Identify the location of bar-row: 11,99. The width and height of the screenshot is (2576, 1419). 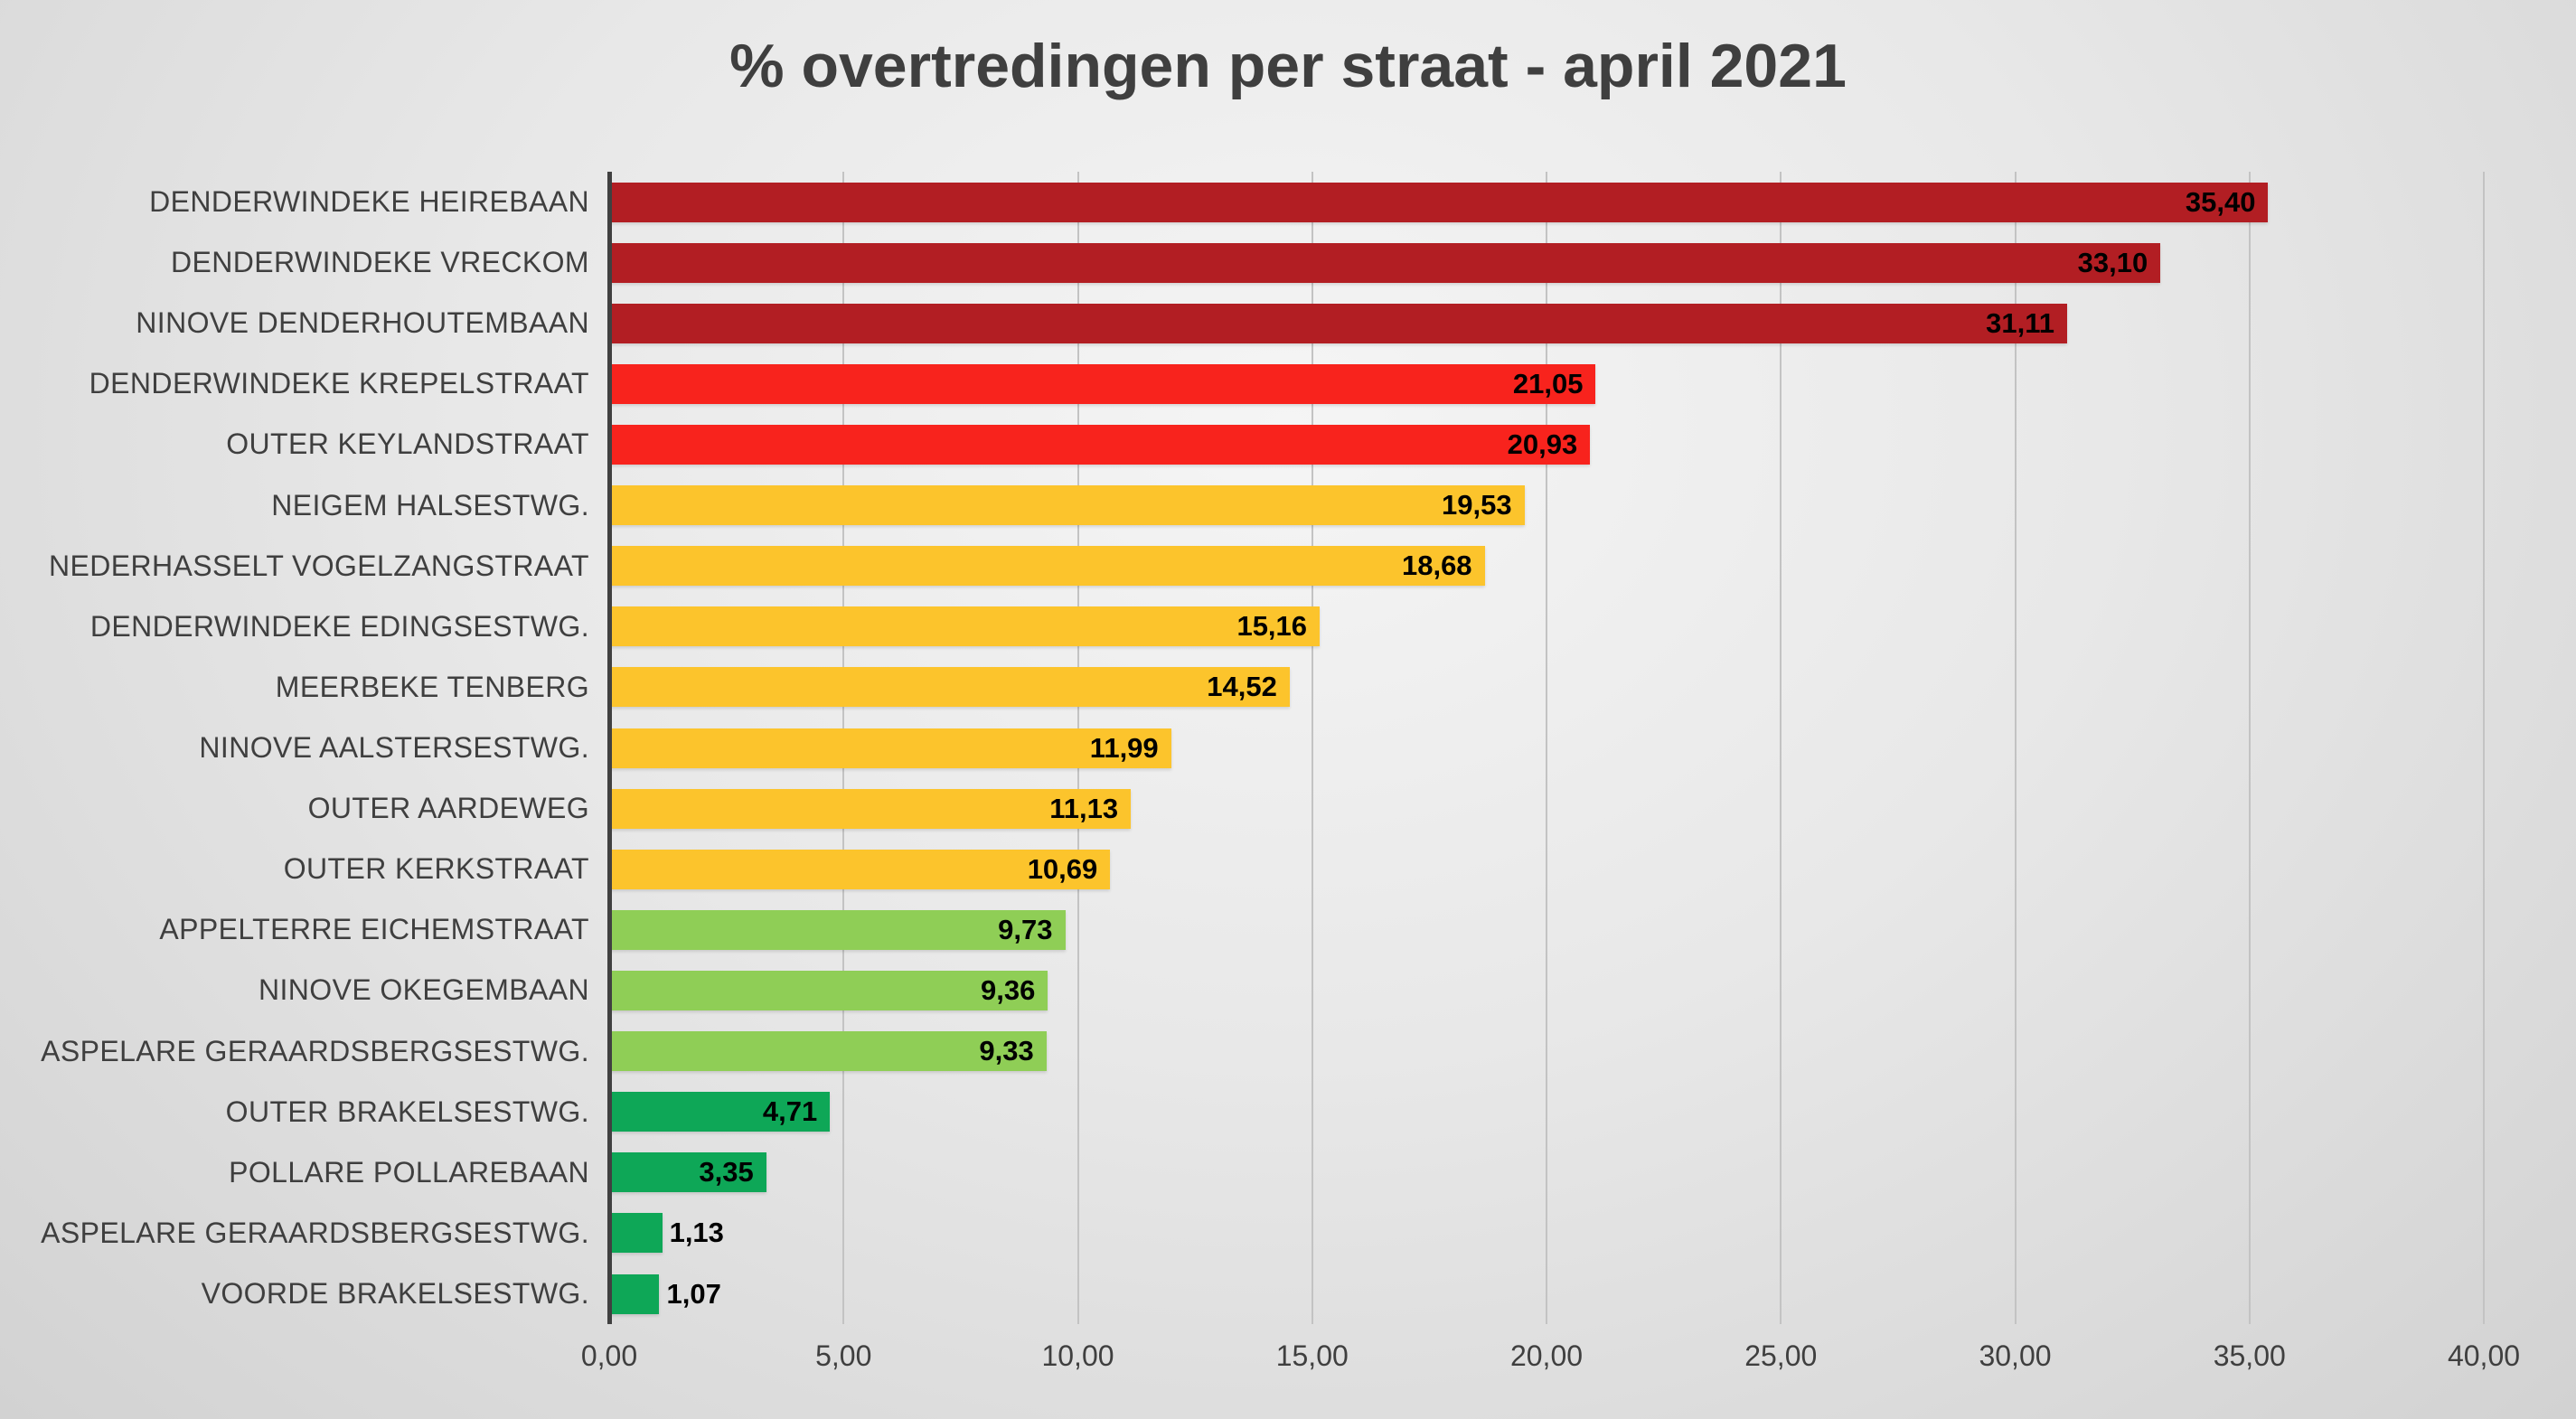
(1546, 748).